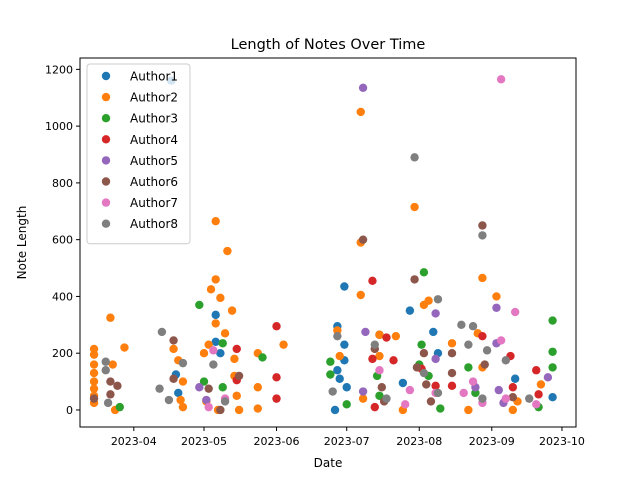 This screenshot has height=480, width=640. I want to click on legend-label-author6: Author6, so click(154, 182).